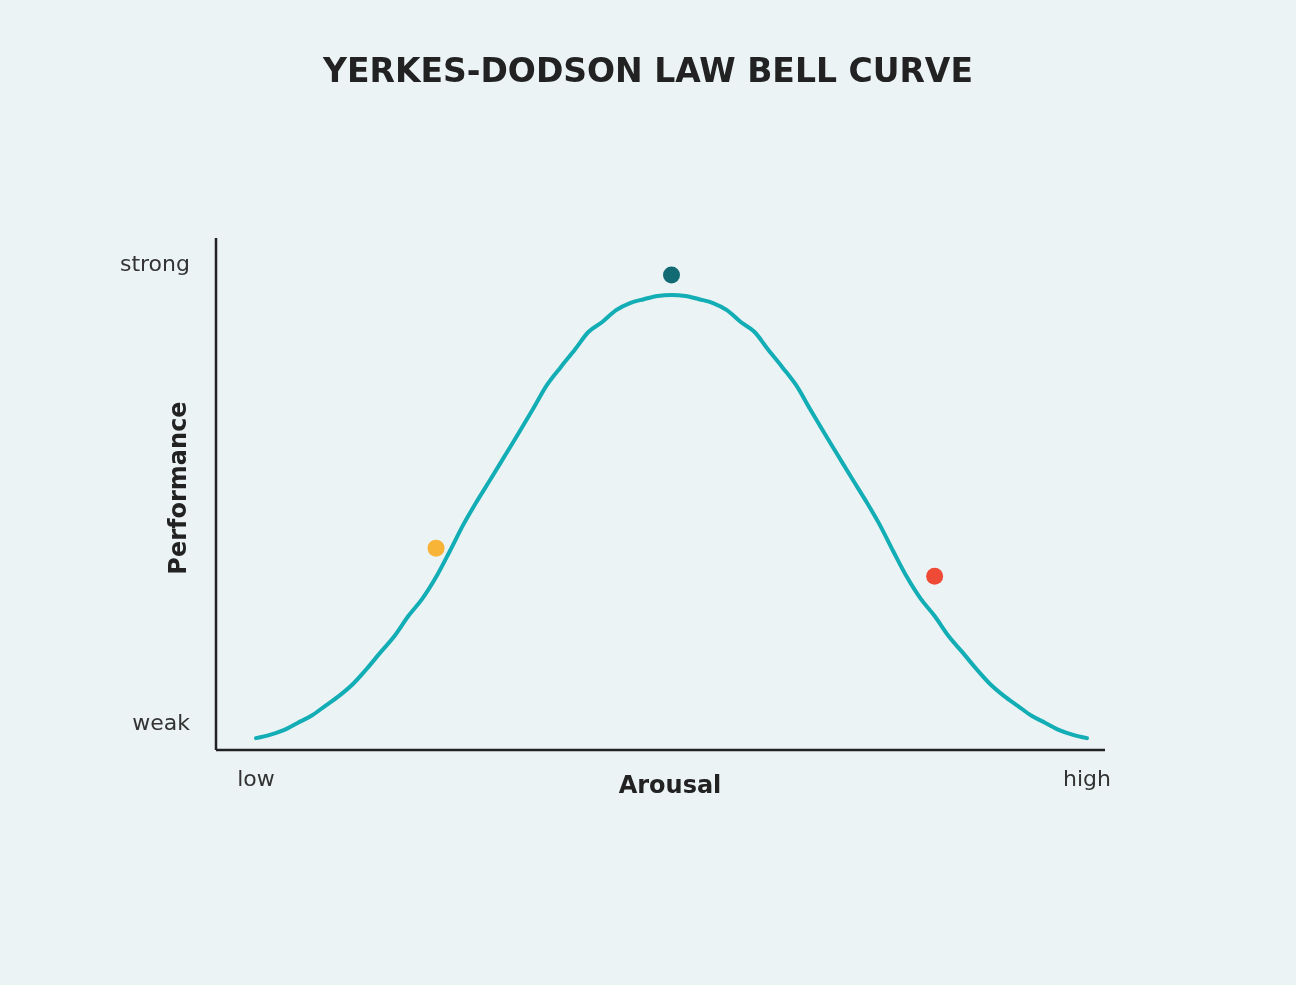 The width and height of the screenshot is (1296, 985). What do you see at coordinates (161, 722) in the screenshot?
I see `text: weak` at bounding box center [161, 722].